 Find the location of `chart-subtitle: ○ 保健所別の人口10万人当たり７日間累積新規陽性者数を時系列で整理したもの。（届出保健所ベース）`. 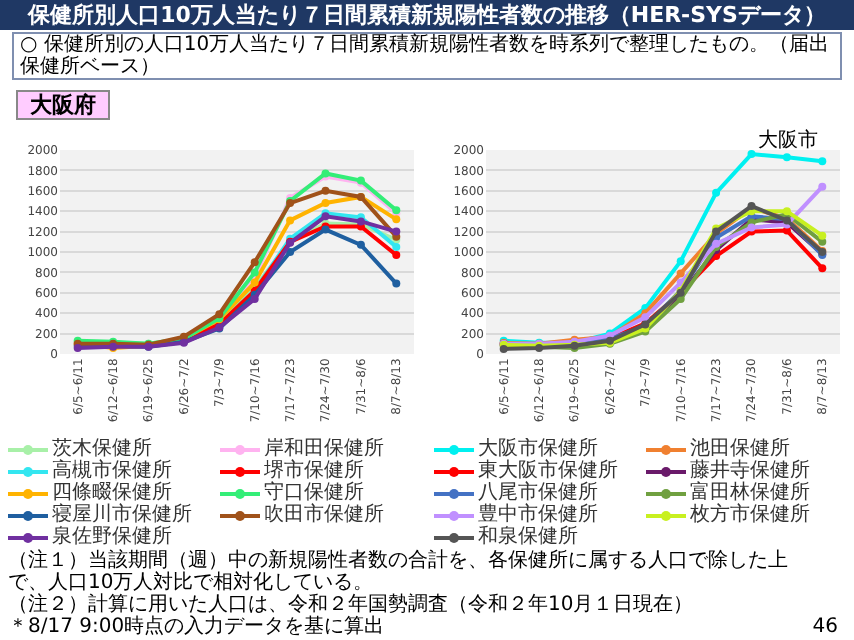

chart-subtitle: ○ 保健所別の人口10万人当たり７日間累積新規陽性者数を時系列で整理したもの。（届出保健所ベース） is located at coordinates (427, 56).